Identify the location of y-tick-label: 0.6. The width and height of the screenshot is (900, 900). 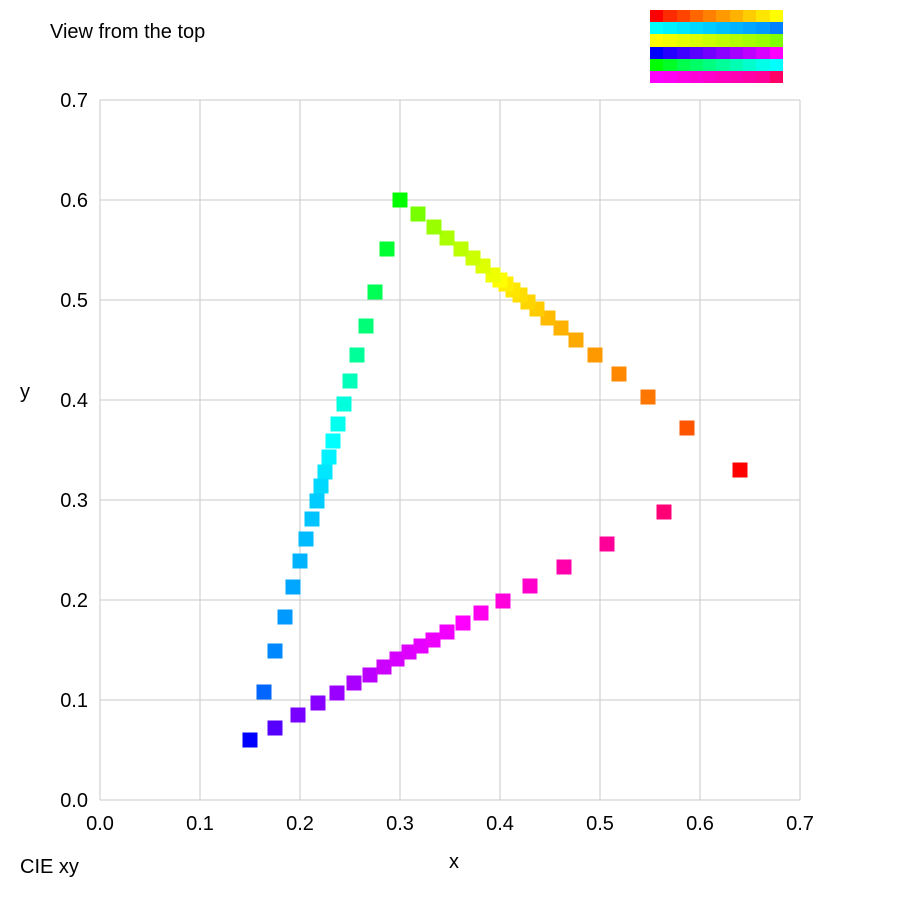
(74, 201).